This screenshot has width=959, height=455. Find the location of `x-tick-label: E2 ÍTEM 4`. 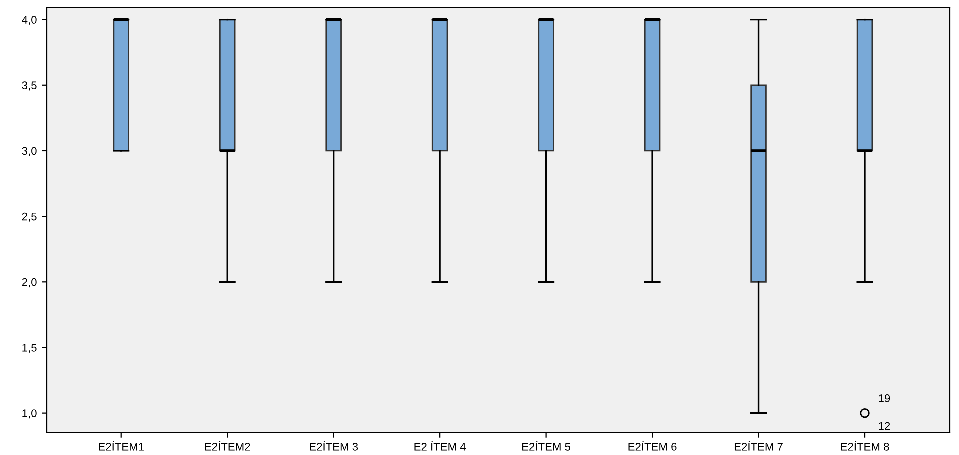

x-tick-label: E2 ÍTEM 4 is located at coordinates (440, 446).